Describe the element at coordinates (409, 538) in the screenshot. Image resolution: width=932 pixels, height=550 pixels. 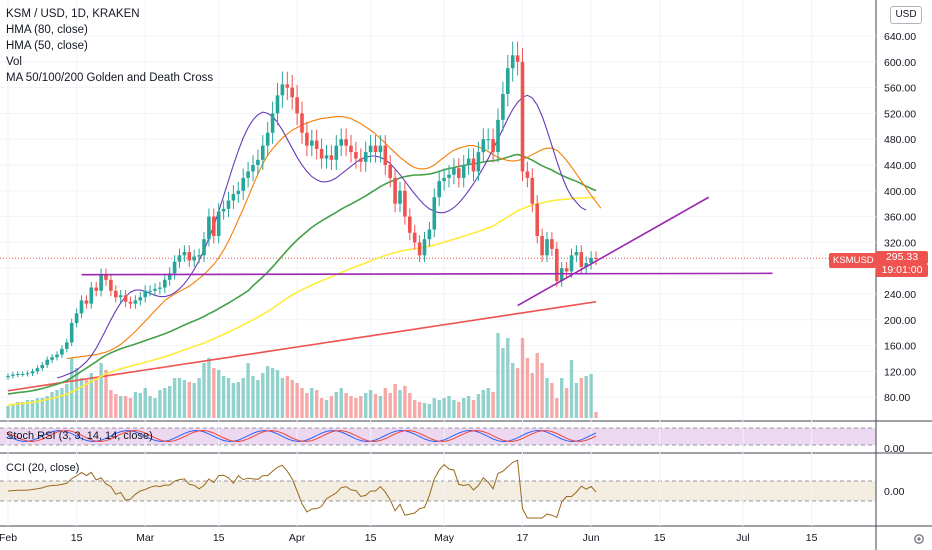
I see `time-axis: Feb 15 Mar 15 Apr 15 May 17 Jun 15 Jul 15` at that location.